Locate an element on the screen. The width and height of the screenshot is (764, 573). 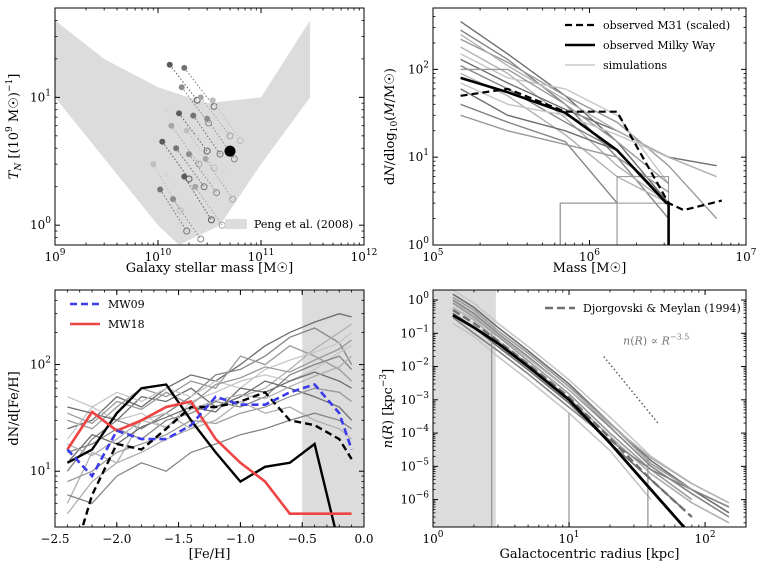
y-tick-label: 10⁻² is located at coordinates (414, 366).